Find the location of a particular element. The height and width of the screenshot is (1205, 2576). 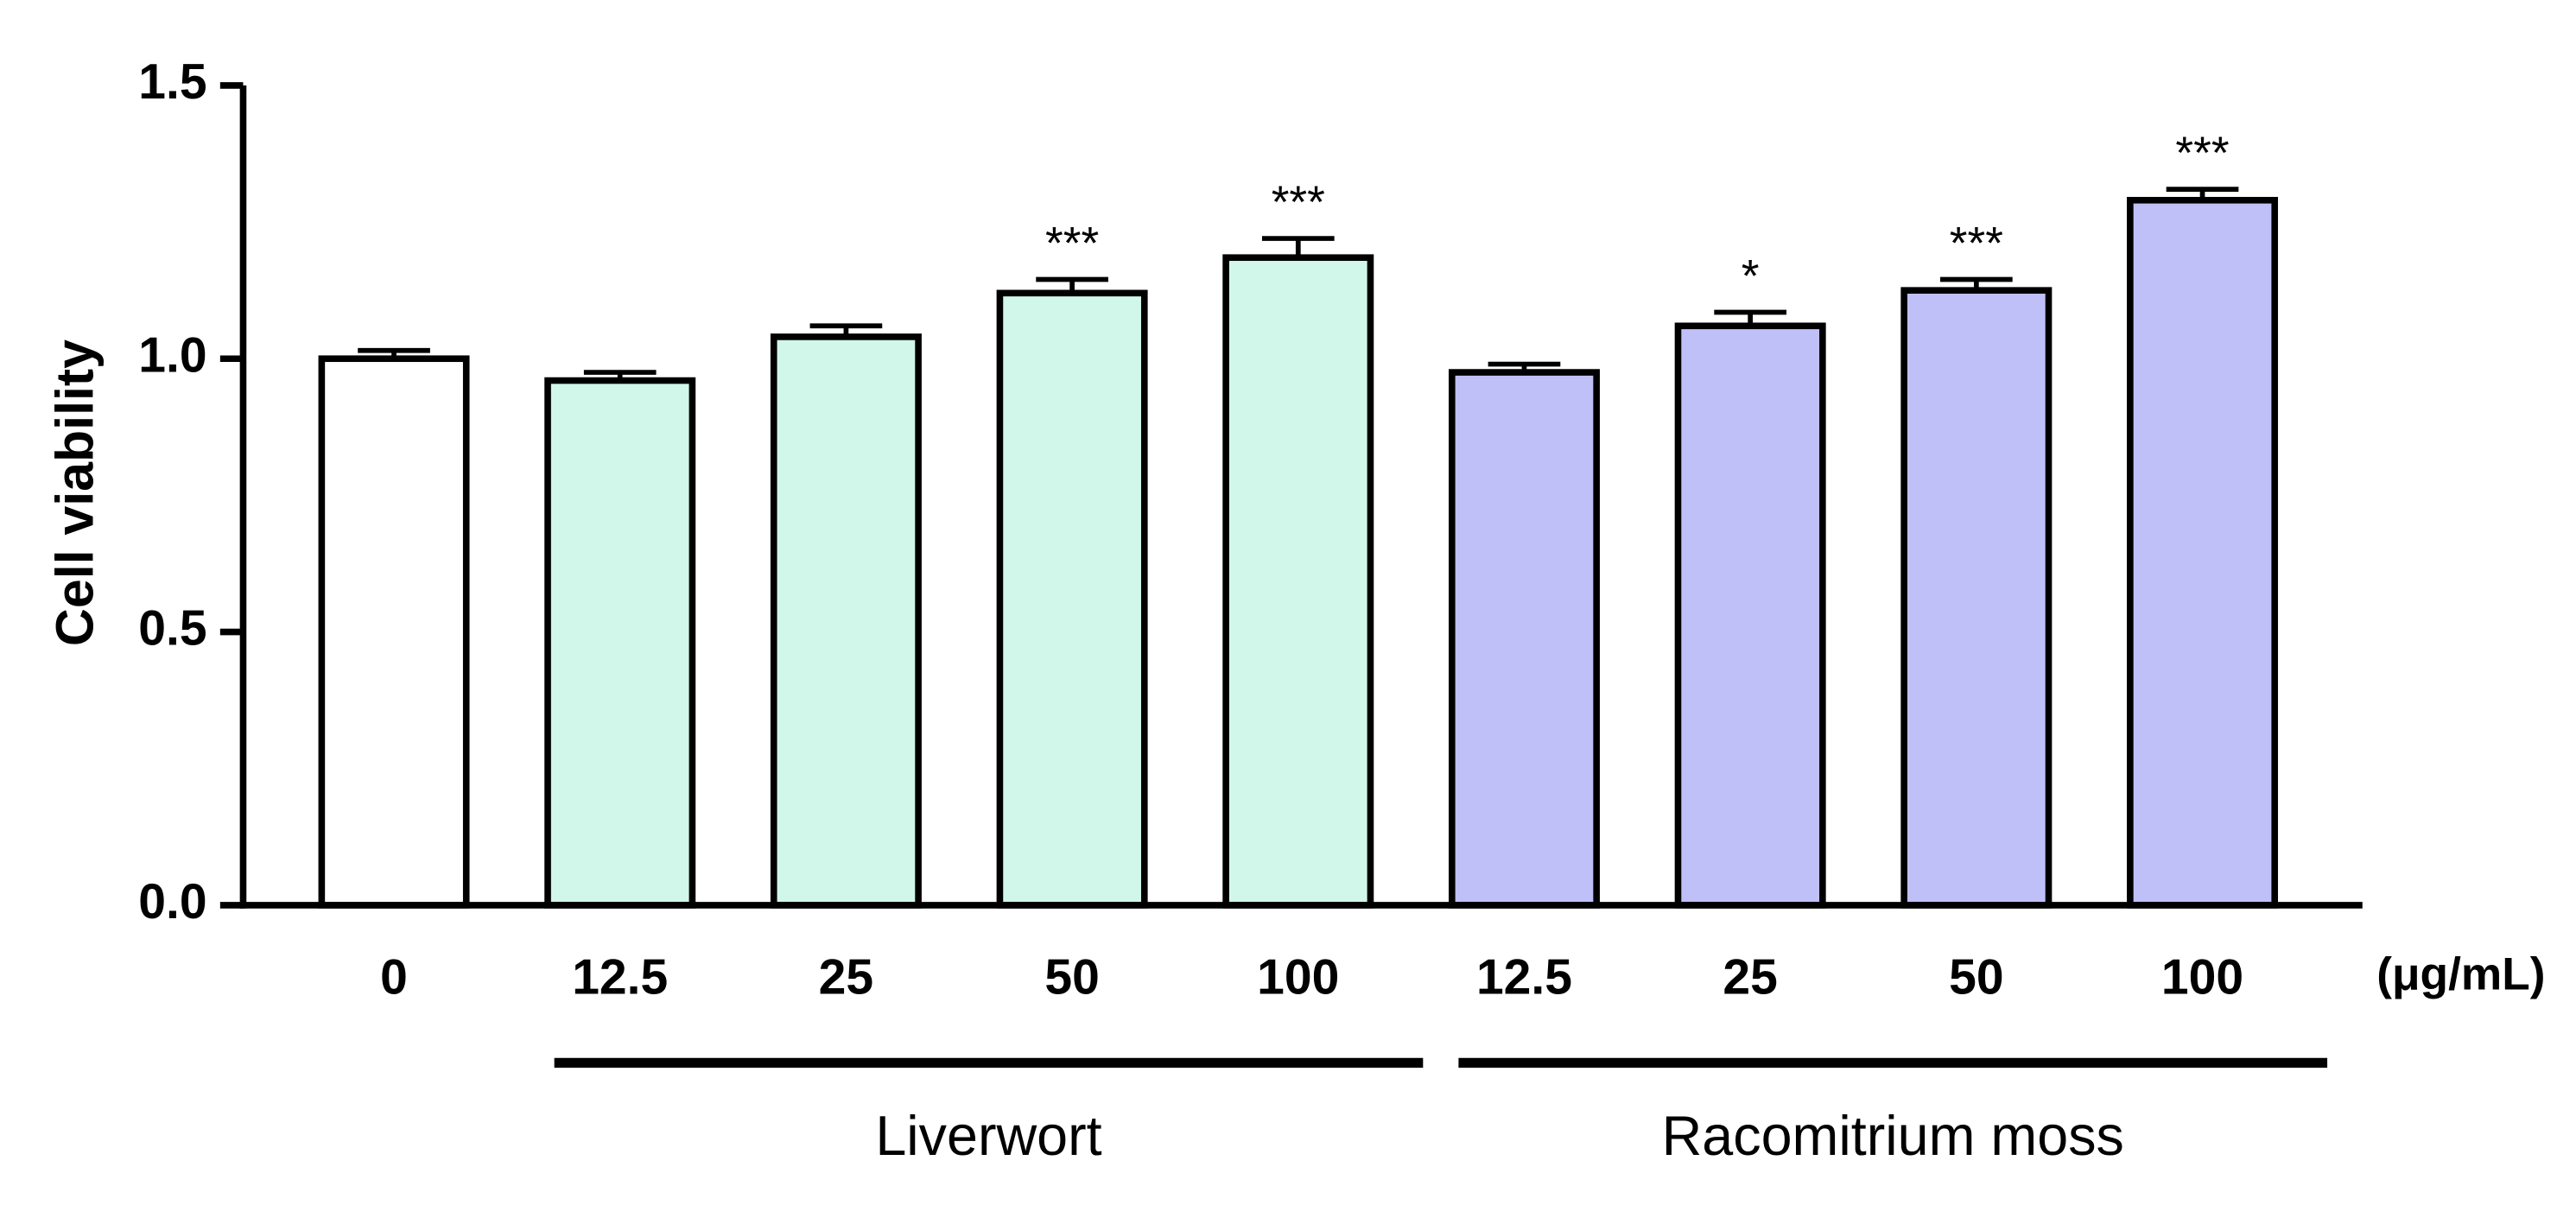

y-tick-label: 0.0 is located at coordinates (172, 902).